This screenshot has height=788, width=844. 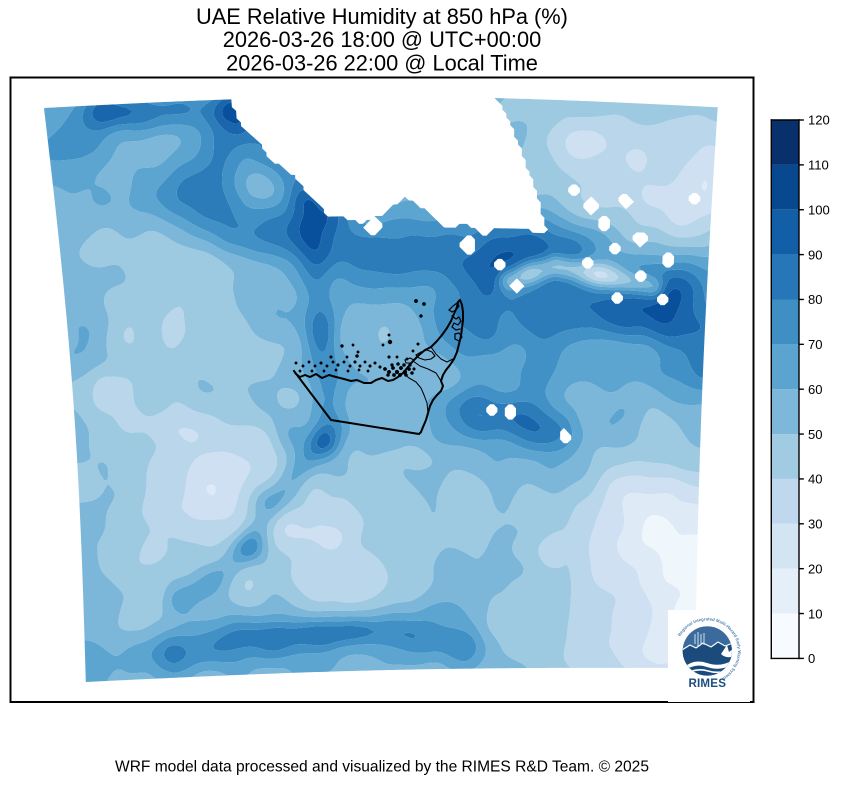 I want to click on svg-text: 70, so click(x=815, y=344).